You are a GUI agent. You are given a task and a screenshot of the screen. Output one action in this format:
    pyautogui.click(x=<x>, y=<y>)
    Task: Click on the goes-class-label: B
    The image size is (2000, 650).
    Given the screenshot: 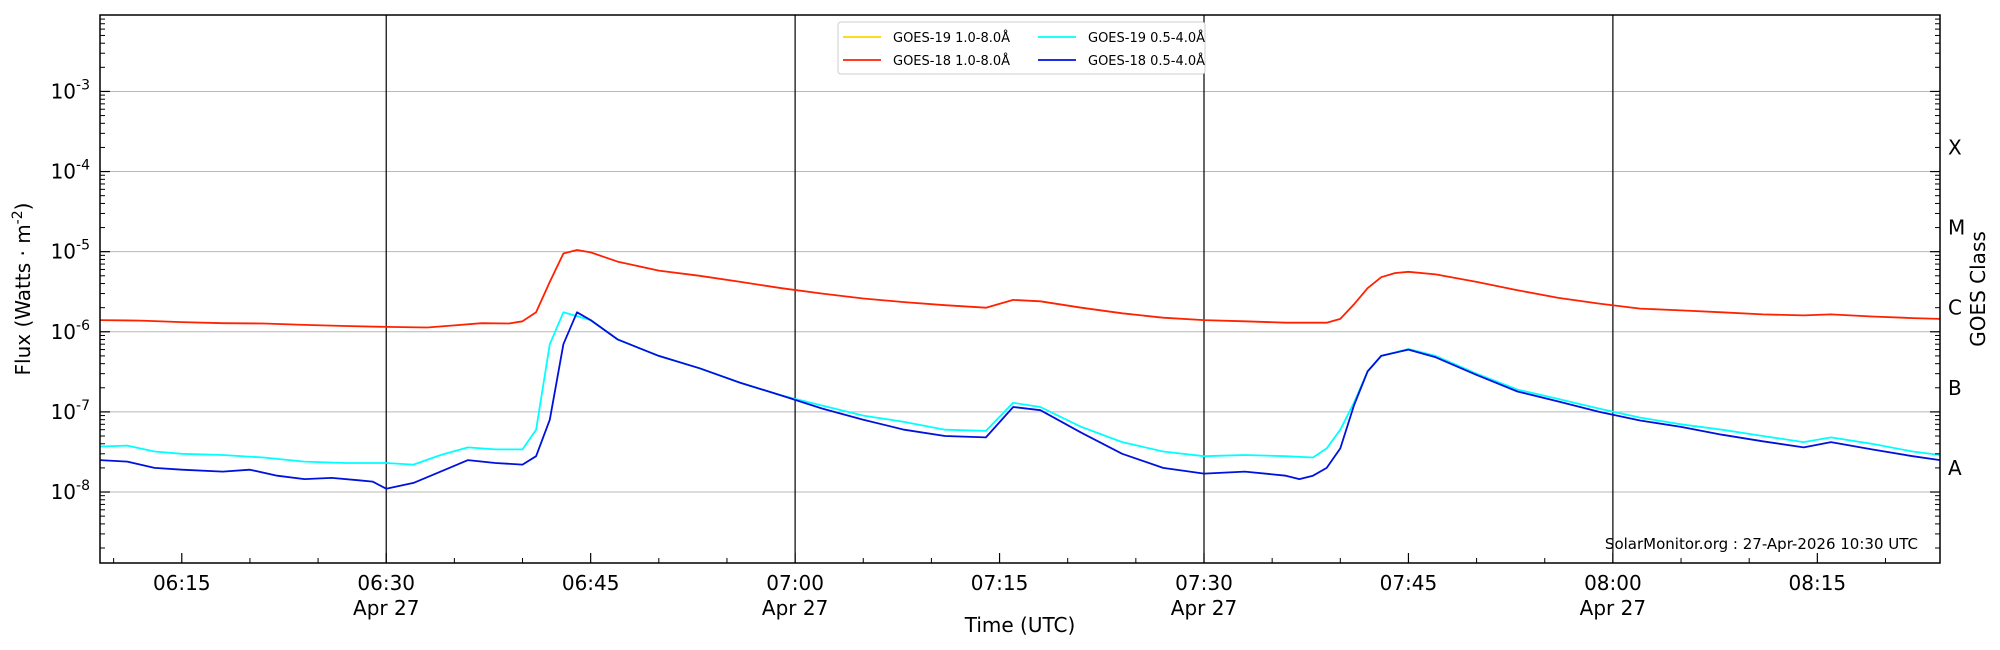 What is the action you would take?
    pyautogui.click(x=1955, y=388)
    